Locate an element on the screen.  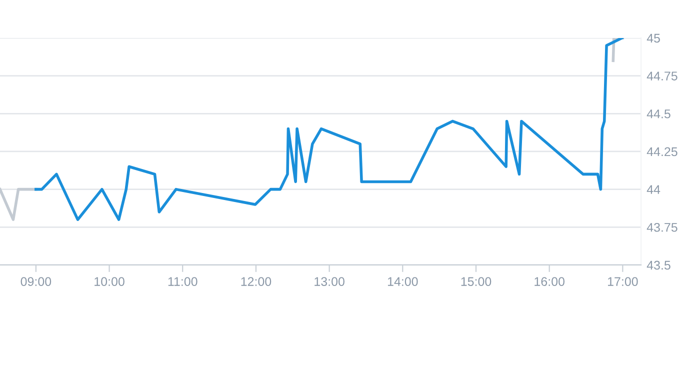
y-tick-label: 44.75 is located at coordinates (662, 76).